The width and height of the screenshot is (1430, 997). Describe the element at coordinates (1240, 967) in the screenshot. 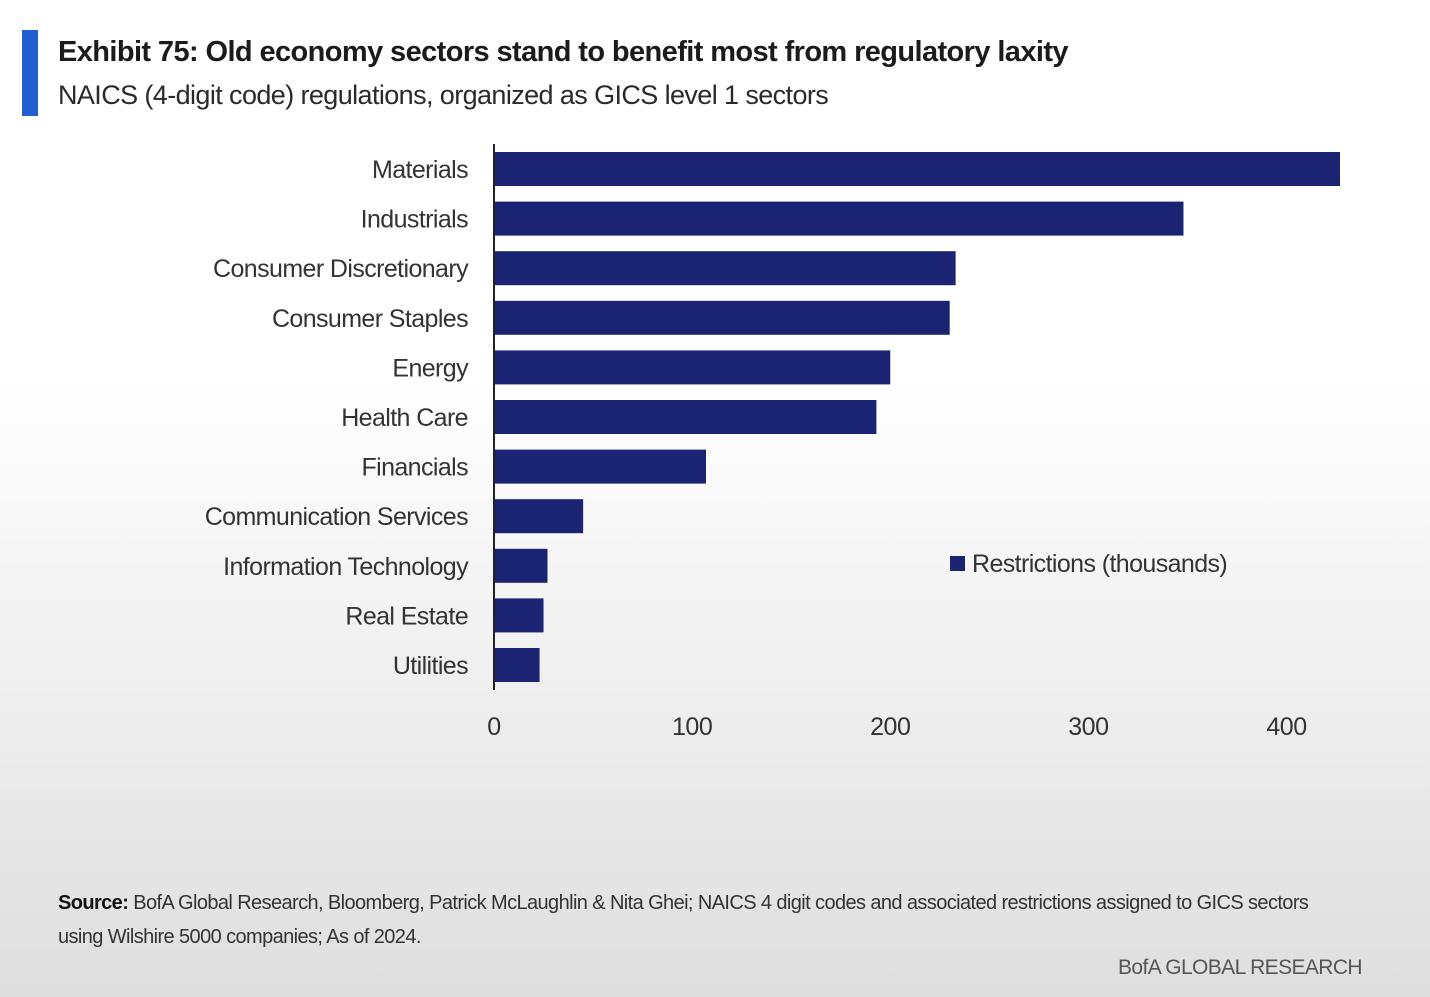

I see `brand-mark: BofA GLOBAL RESEARCH` at that location.